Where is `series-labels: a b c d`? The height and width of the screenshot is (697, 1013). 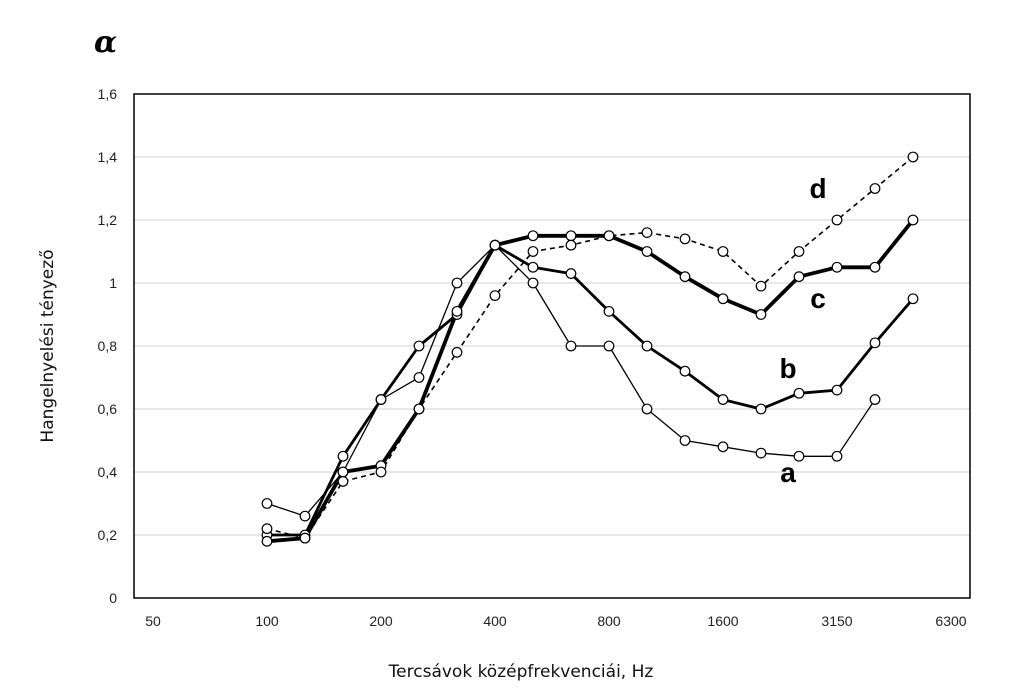 series-labels: a b c d is located at coordinates (802, 330).